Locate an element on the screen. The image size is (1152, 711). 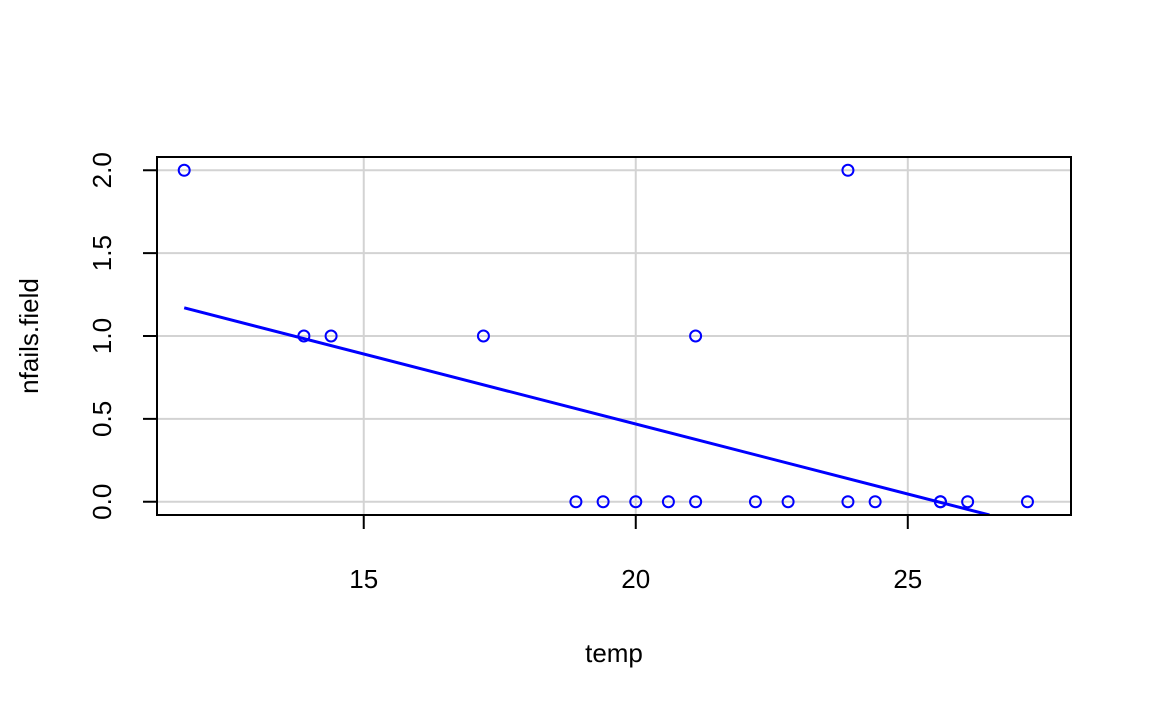
y-tick-label: 2.0 is located at coordinates (102, 170).